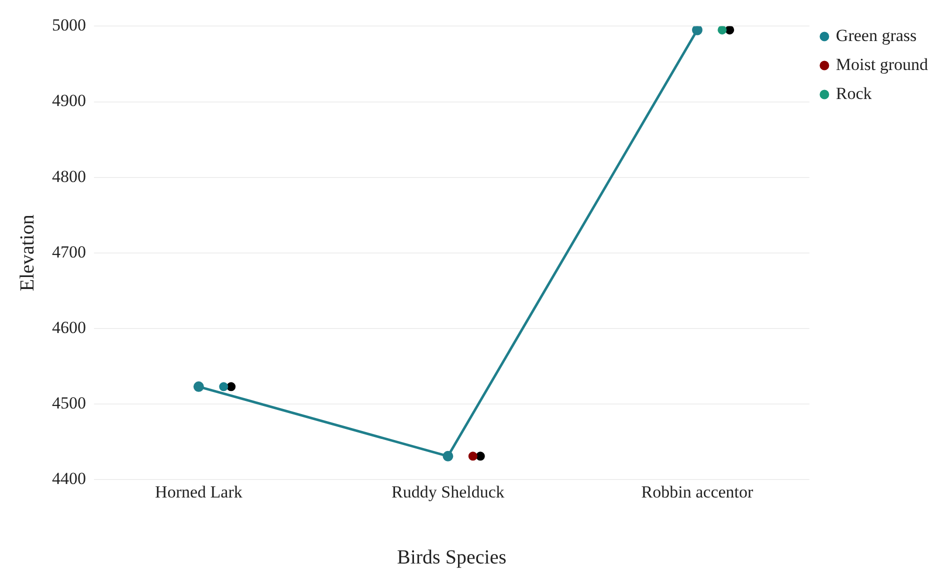 The height and width of the screenshot is (586, 948). What do you see at coordinates (69, 100) in the screenshot?
I see `y-tick-label: 4900` at bounding box center [69, 100].